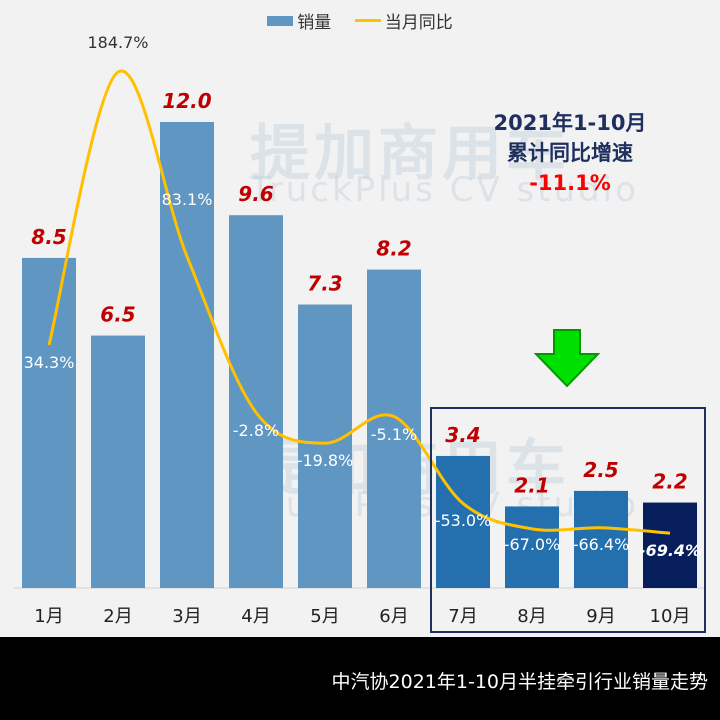 The image size is (720, 720). What do you see at coordinates (255, 616) in the screenshot?
I see `x-tick-label: 4月` at bounding box center [255, 616].